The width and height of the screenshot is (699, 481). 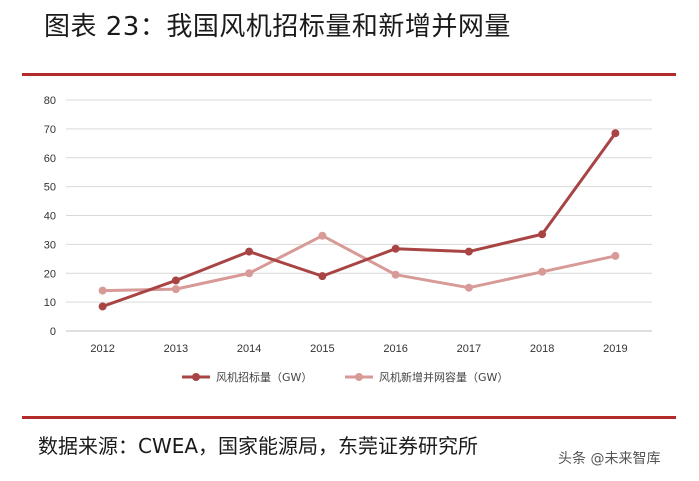 What do you see at coordinates (615, 349) in the screenshot?
I see `x-tick-label: 2019` at bounding box center [615, 349].